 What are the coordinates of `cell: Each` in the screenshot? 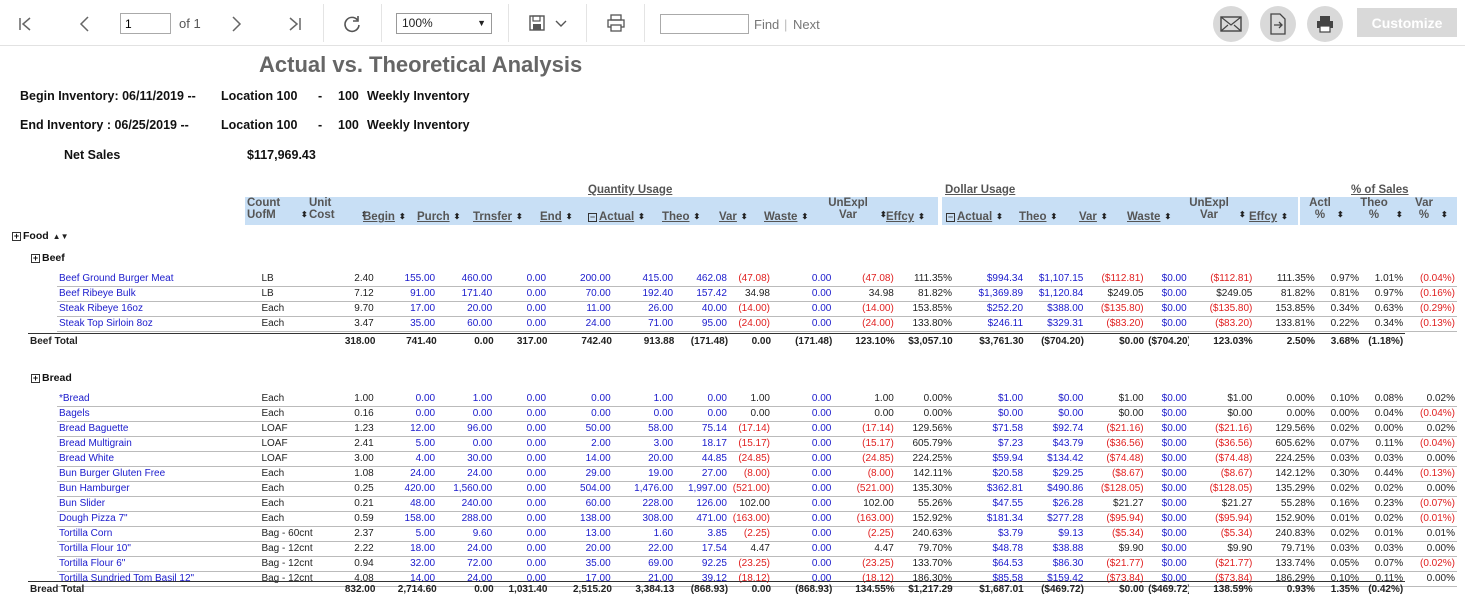 It's located at (289, 519).